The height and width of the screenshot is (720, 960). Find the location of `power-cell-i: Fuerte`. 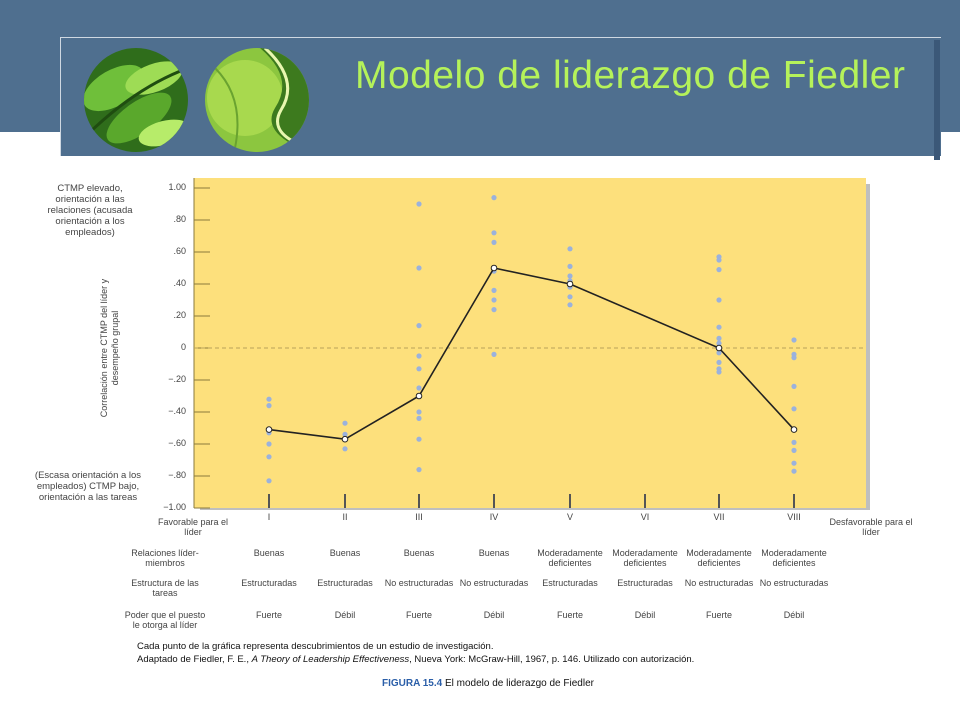

power-cell-i: Fuerte is located at coordinates (268, 615).